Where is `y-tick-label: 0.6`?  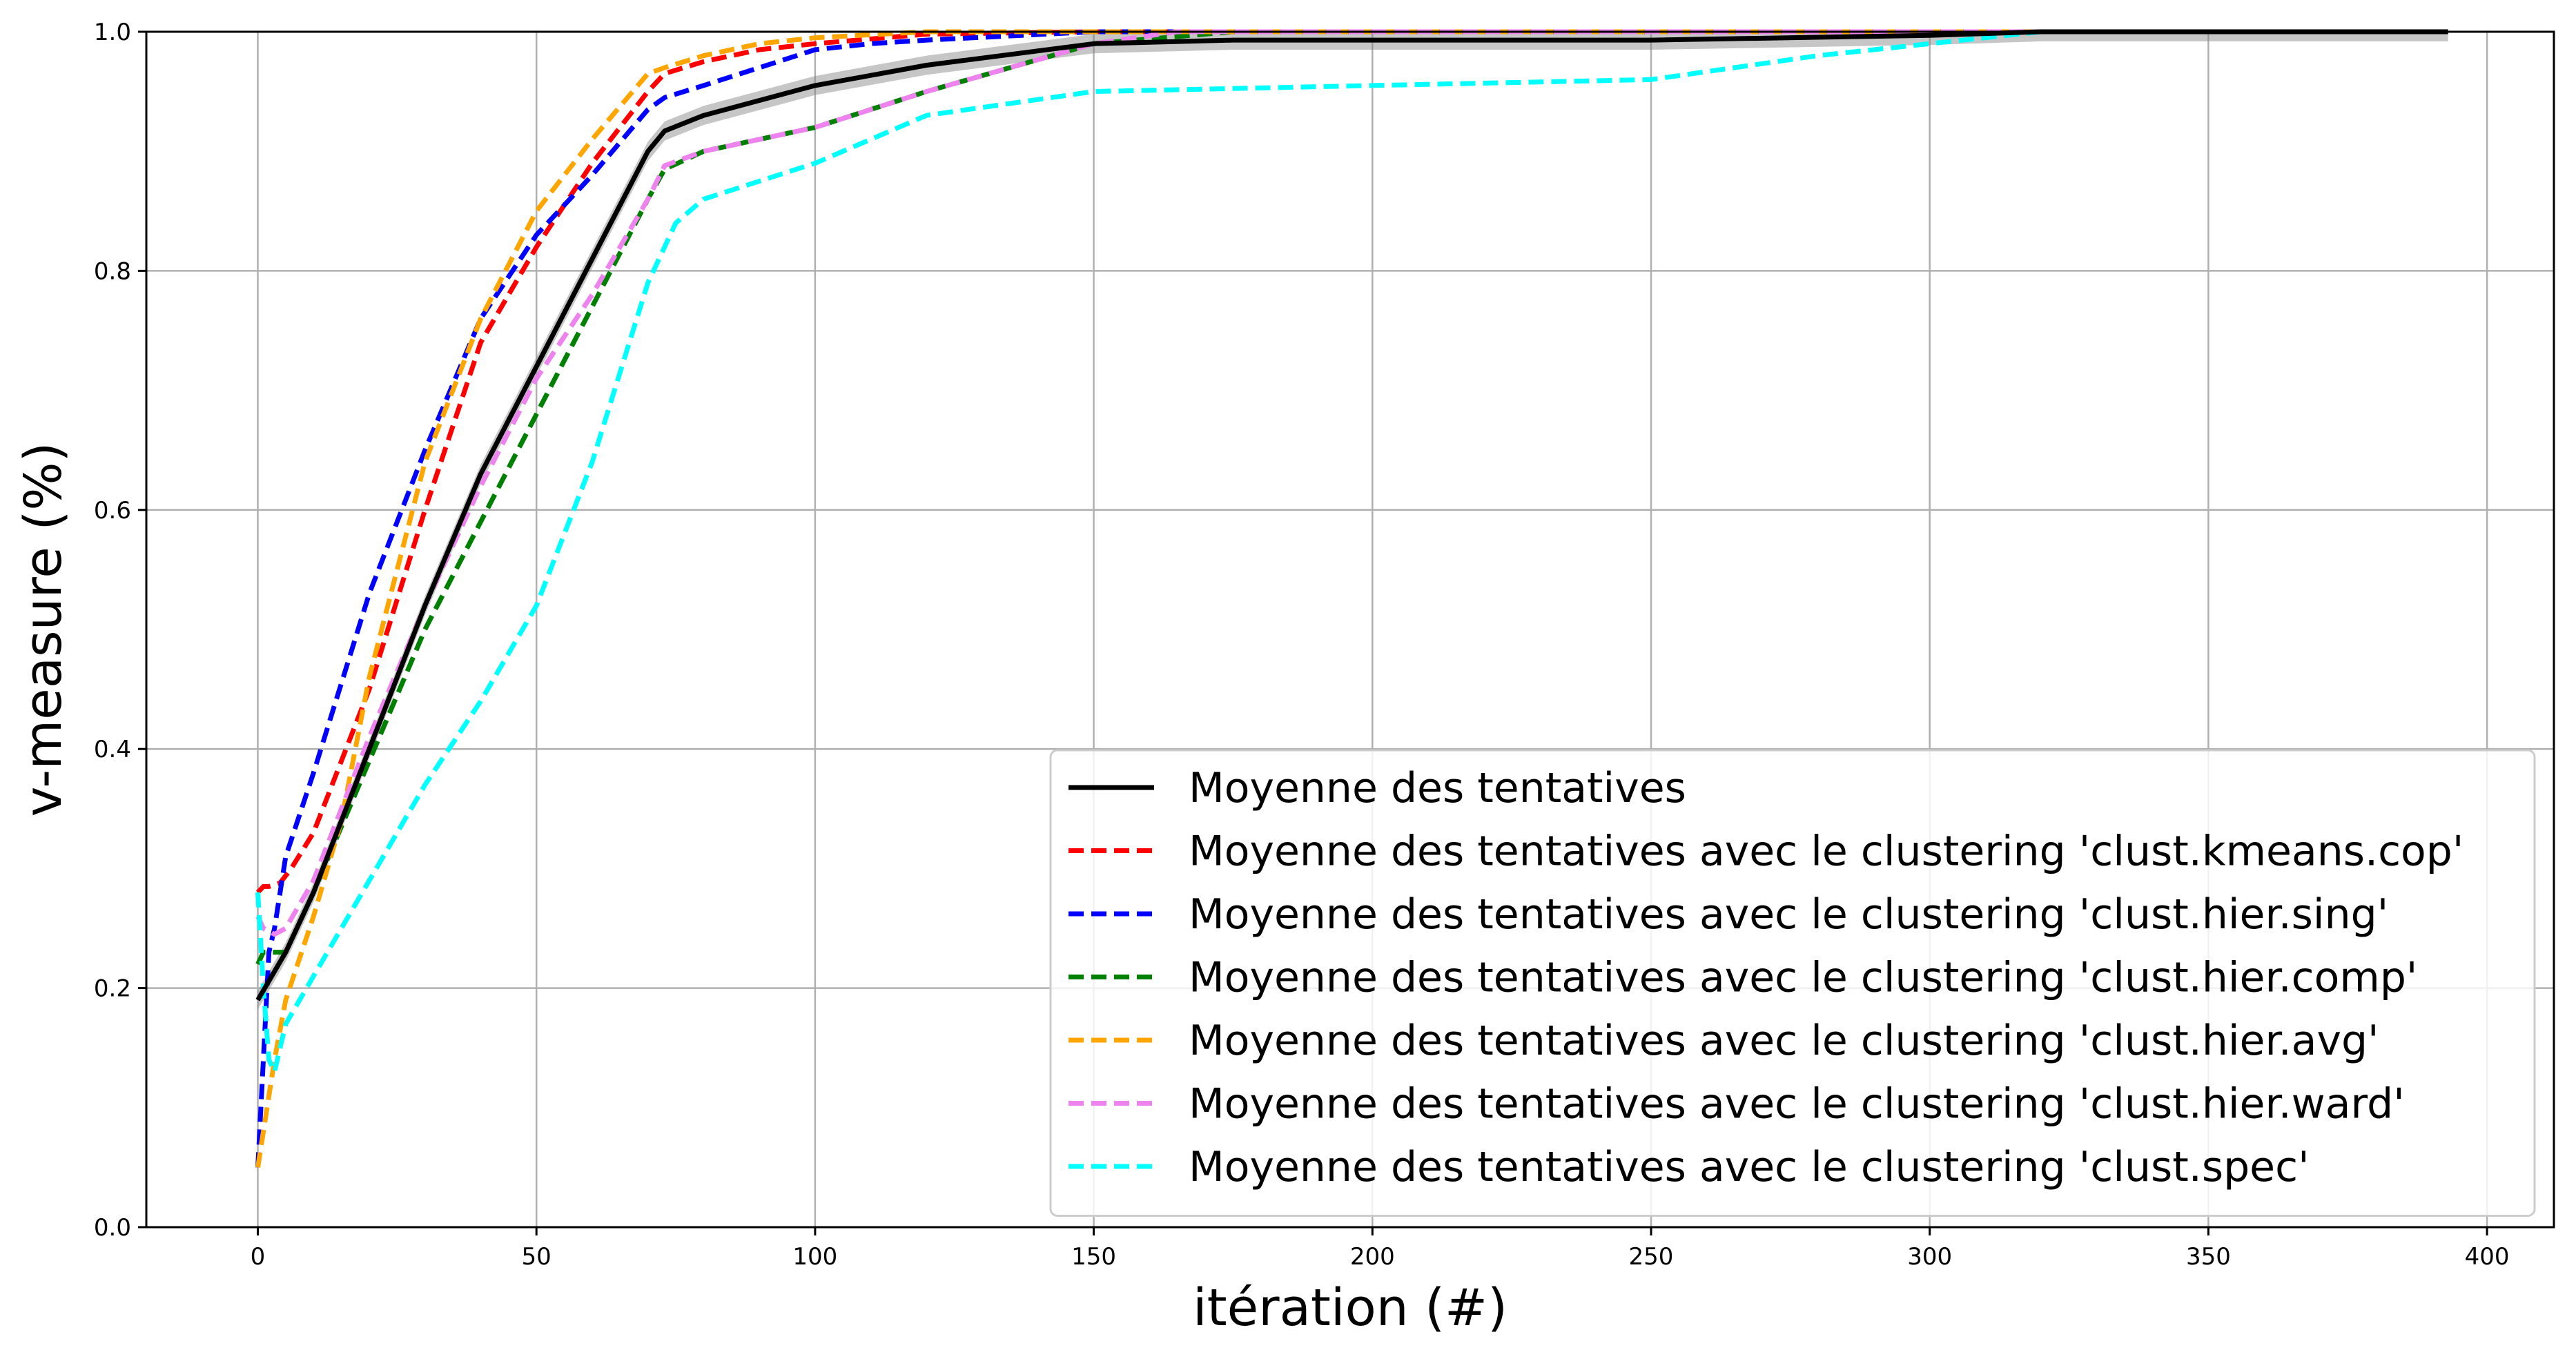 y-tick-label: 0.6 is located at coordinates (112, 511).